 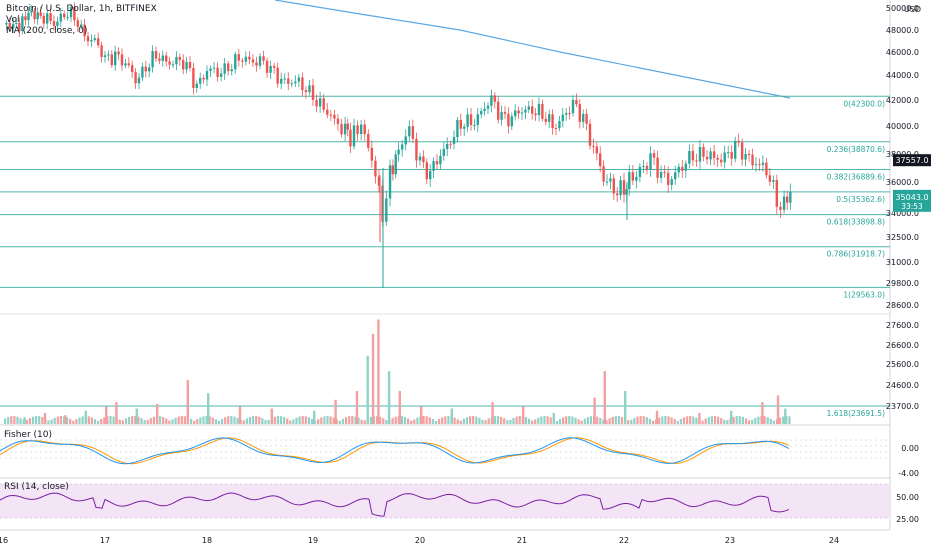 I want to click on fisher-panel, so click(x=445, y=451).